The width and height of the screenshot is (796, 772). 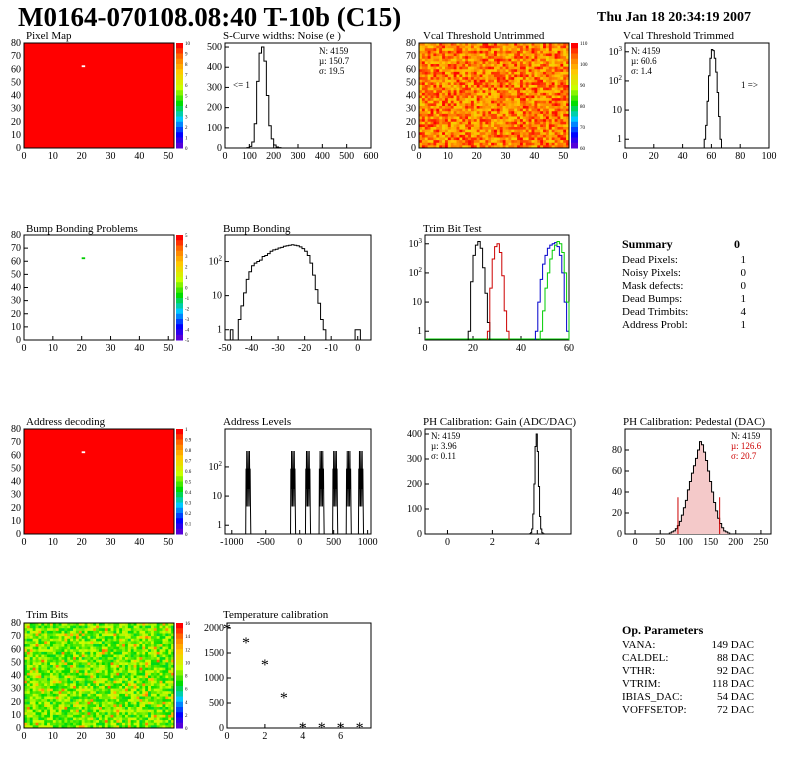 I want to click on x-tick-label: 10, so click(x=53, y=348).